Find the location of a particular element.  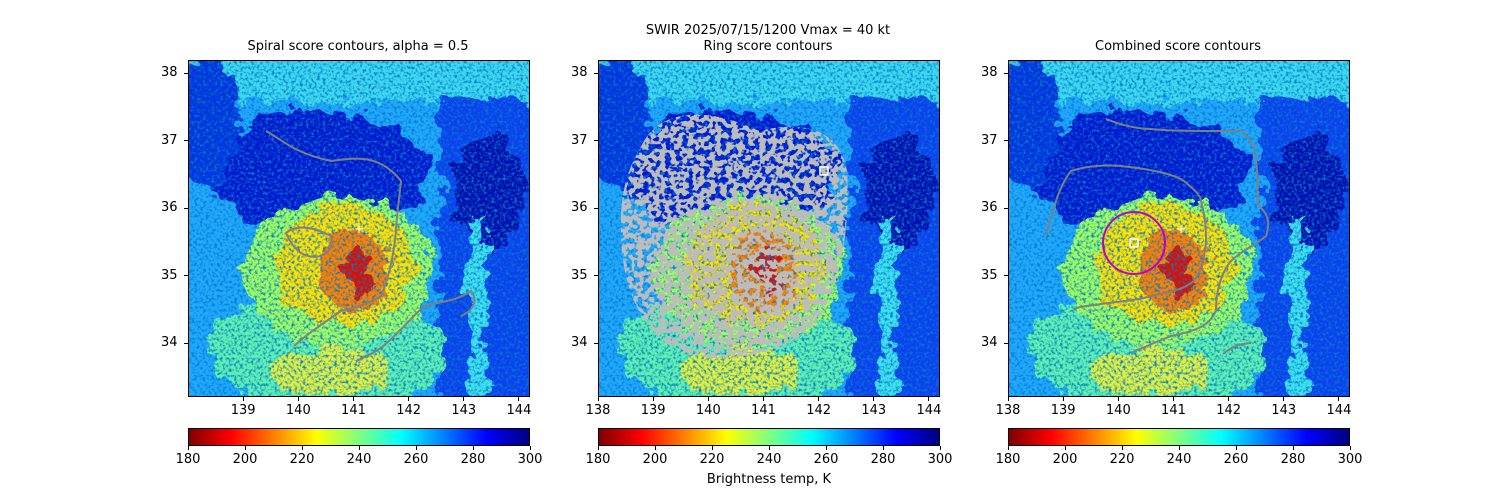

ring-contours is located at coordinates (734, 236).